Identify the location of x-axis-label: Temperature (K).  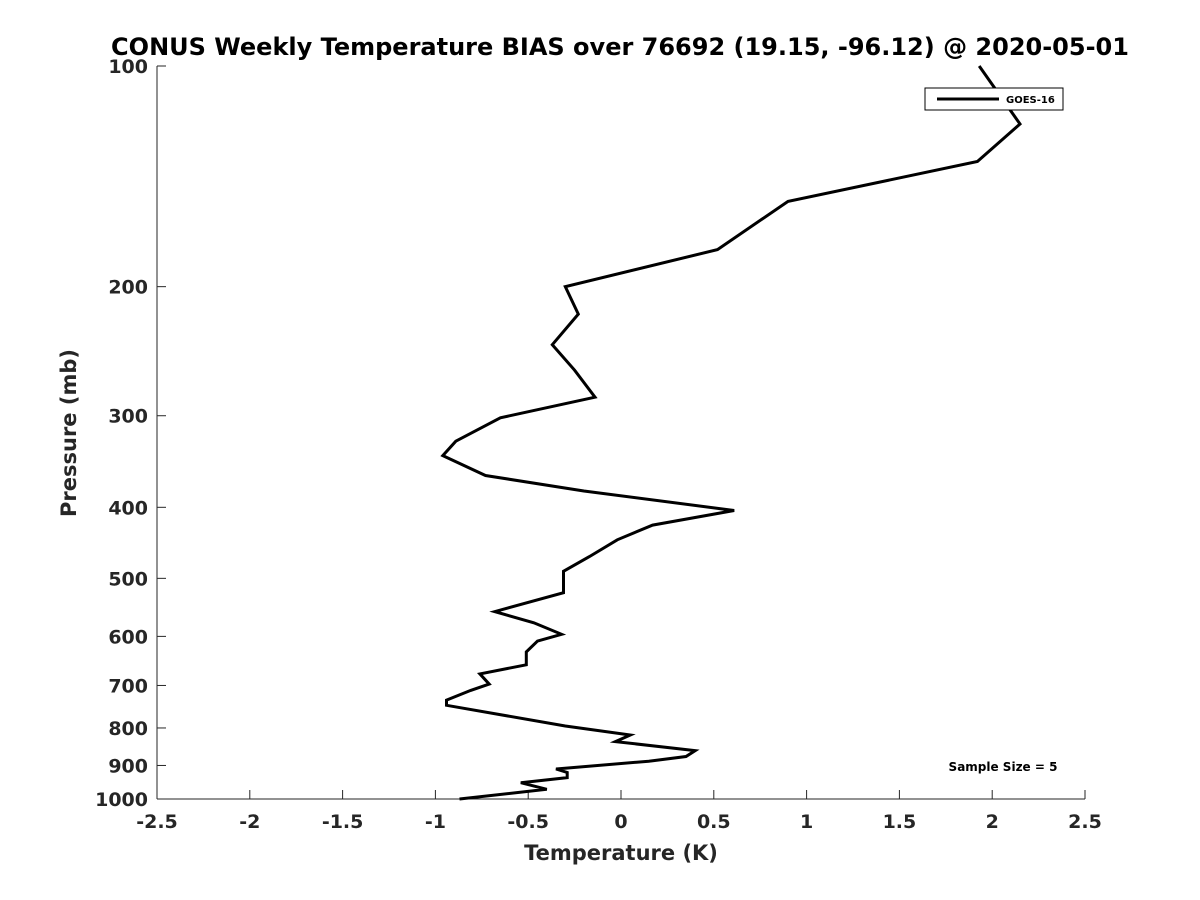
(621, 853).